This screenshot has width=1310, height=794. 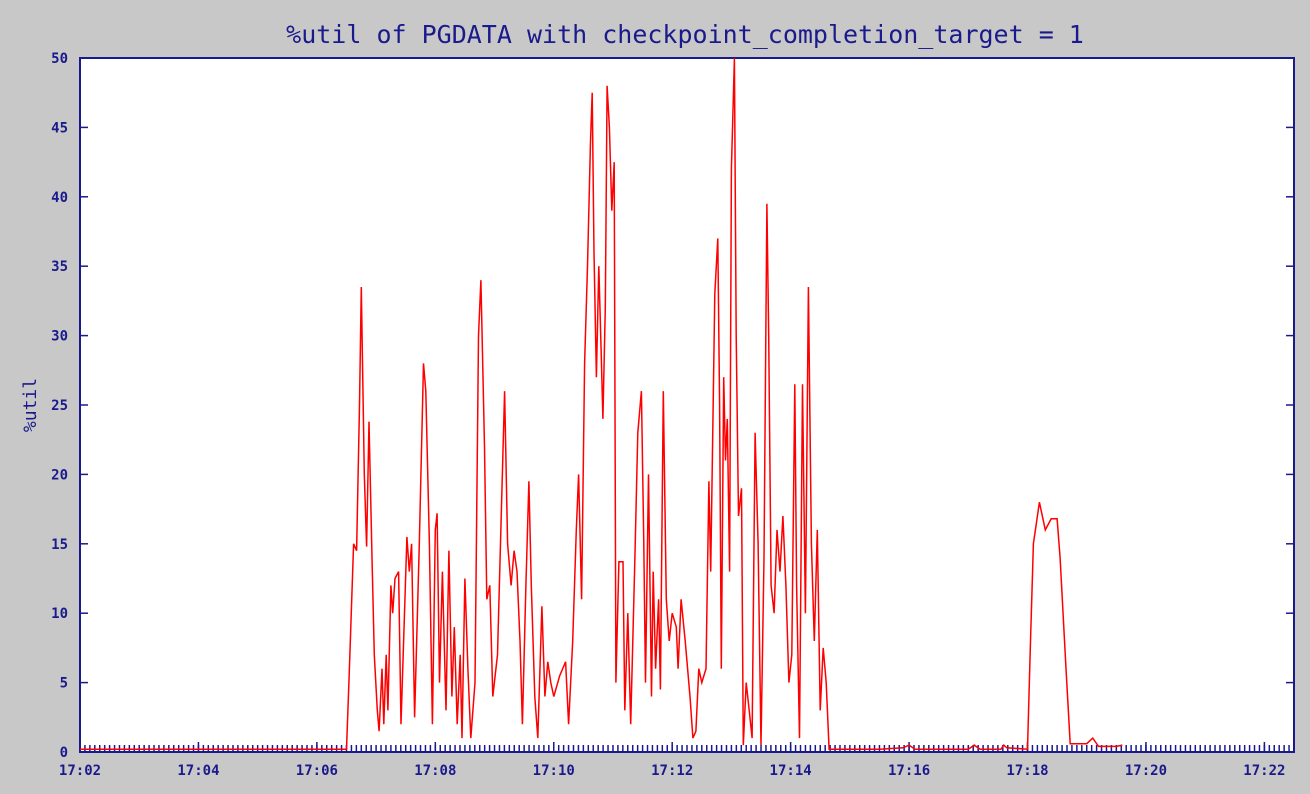 What do you see at coordinates (554, 771) in the screenshot?
I see `x-tick-label: 17:10` at bounding box center [554, 771].